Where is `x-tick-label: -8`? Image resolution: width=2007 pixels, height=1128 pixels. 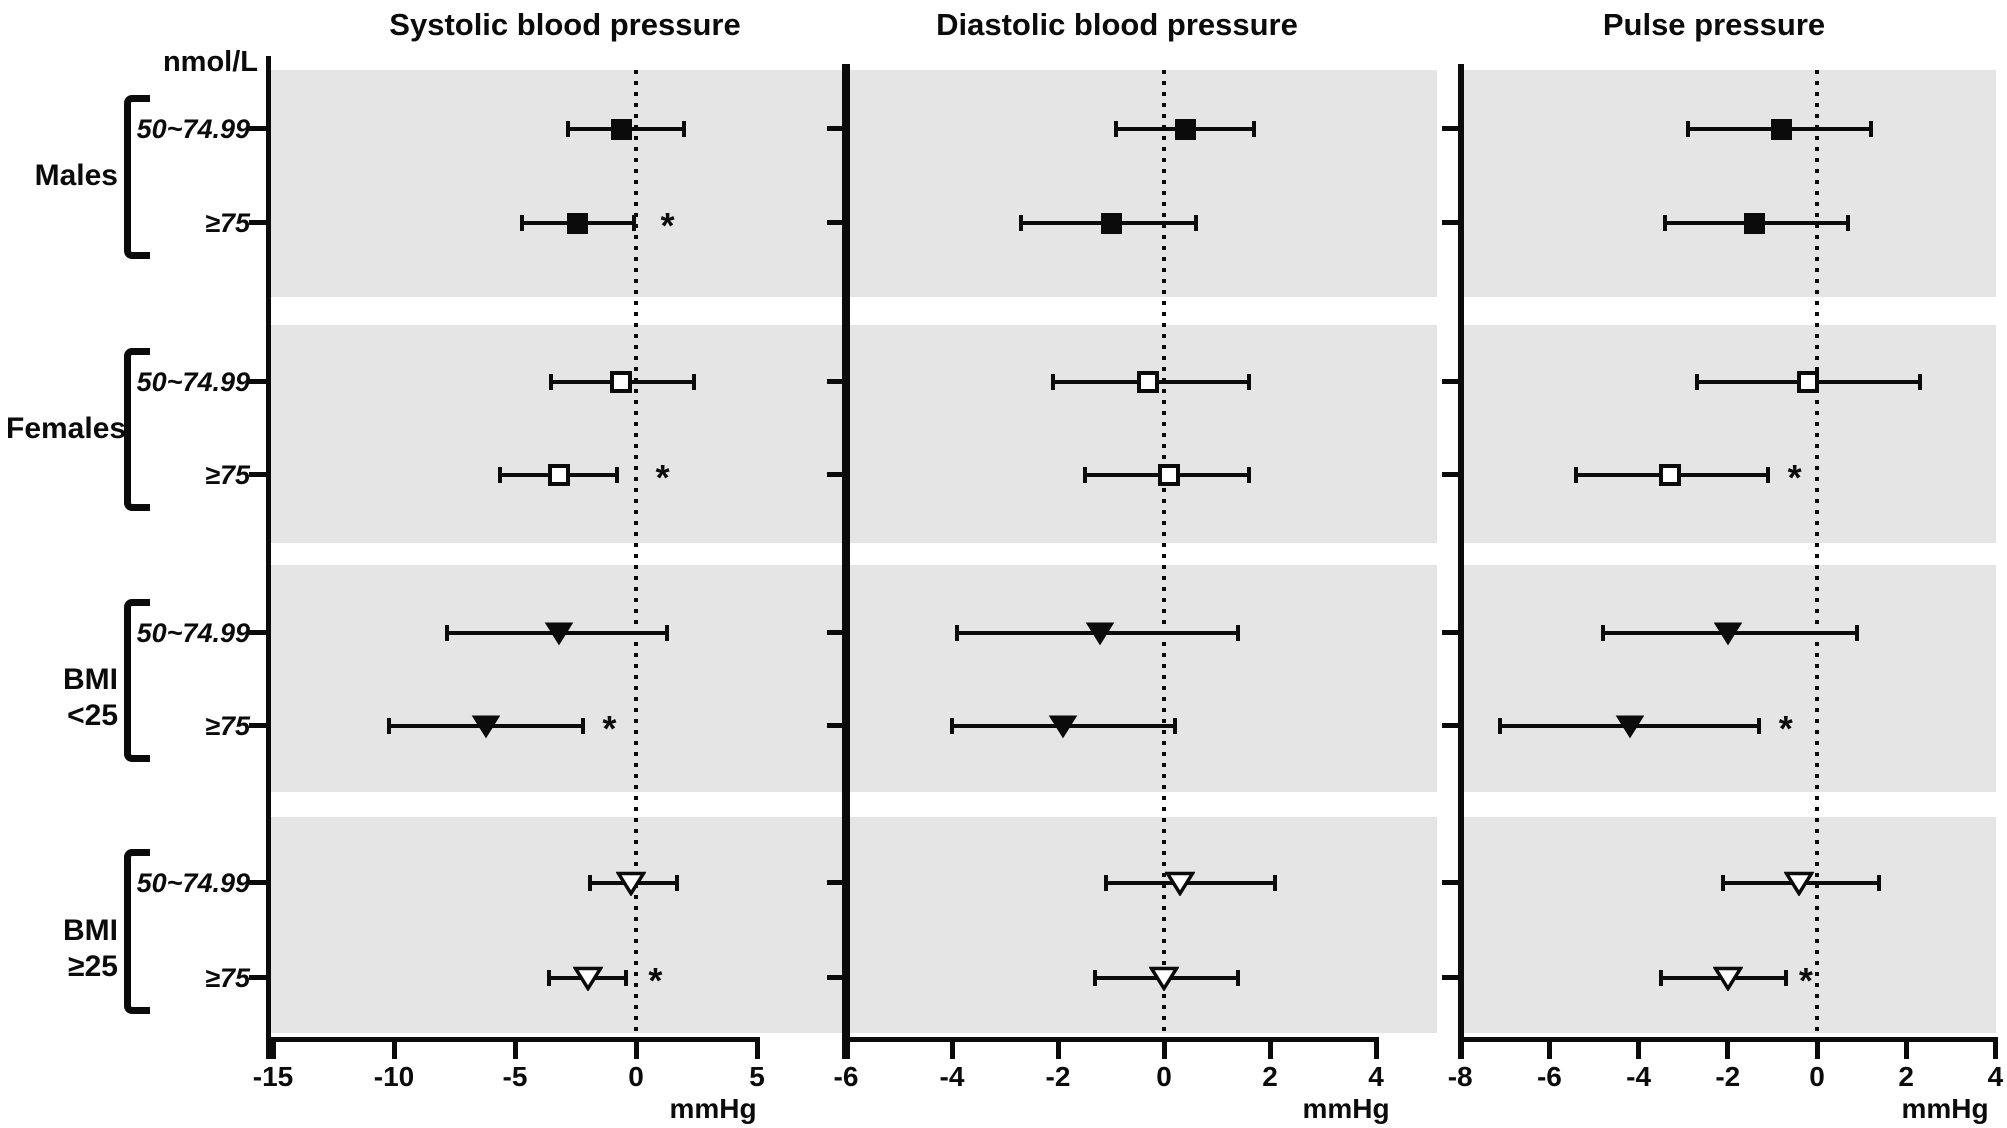
x-tick-label: -8 is located at coordinates (1460, 1076).